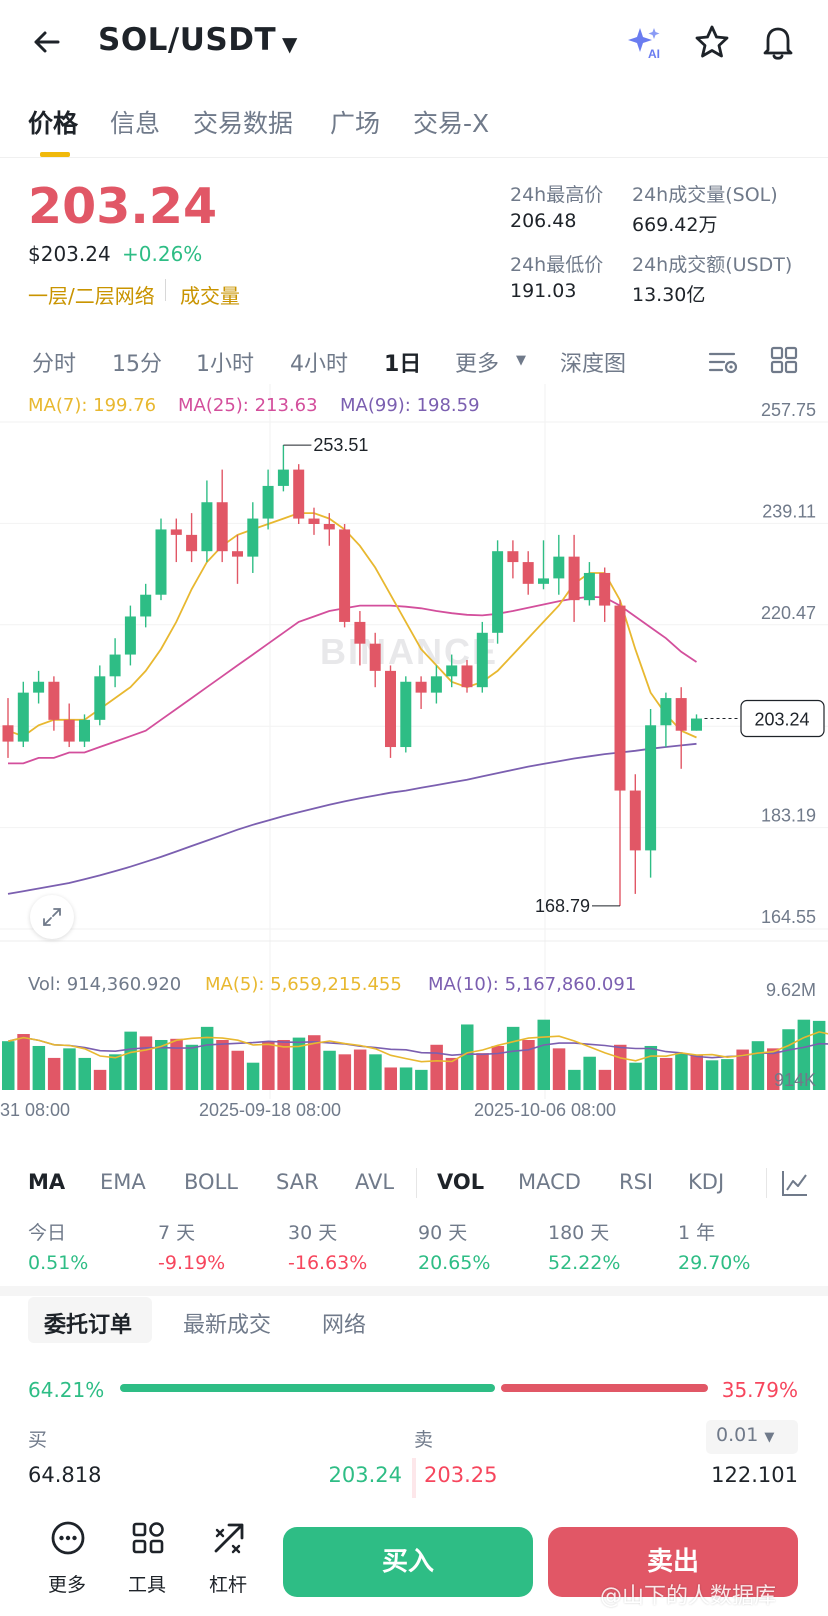  Describe the element at coordinates (788, 410) in the screenshot. I see `y-tick-label: 257.75` at that location.